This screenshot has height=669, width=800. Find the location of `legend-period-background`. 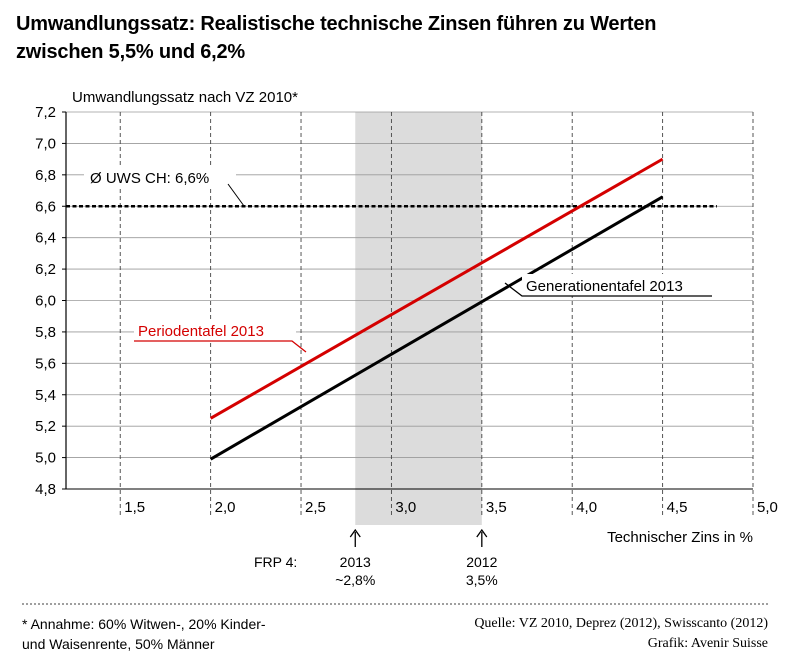

legend-period-background is located at coordinates (215, 330).